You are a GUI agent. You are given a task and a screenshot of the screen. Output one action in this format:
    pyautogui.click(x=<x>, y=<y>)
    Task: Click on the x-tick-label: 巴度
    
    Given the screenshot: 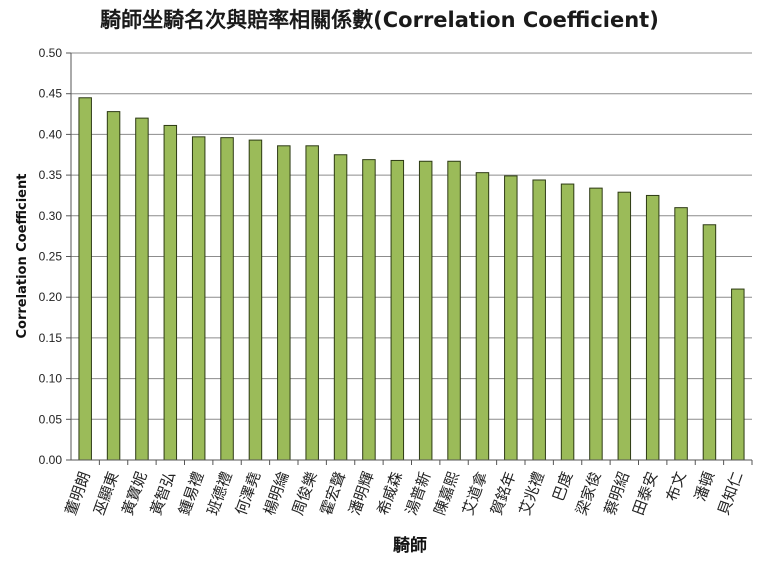 What is the action you would take?
    pyautogui.click(x=562, y=486)
    